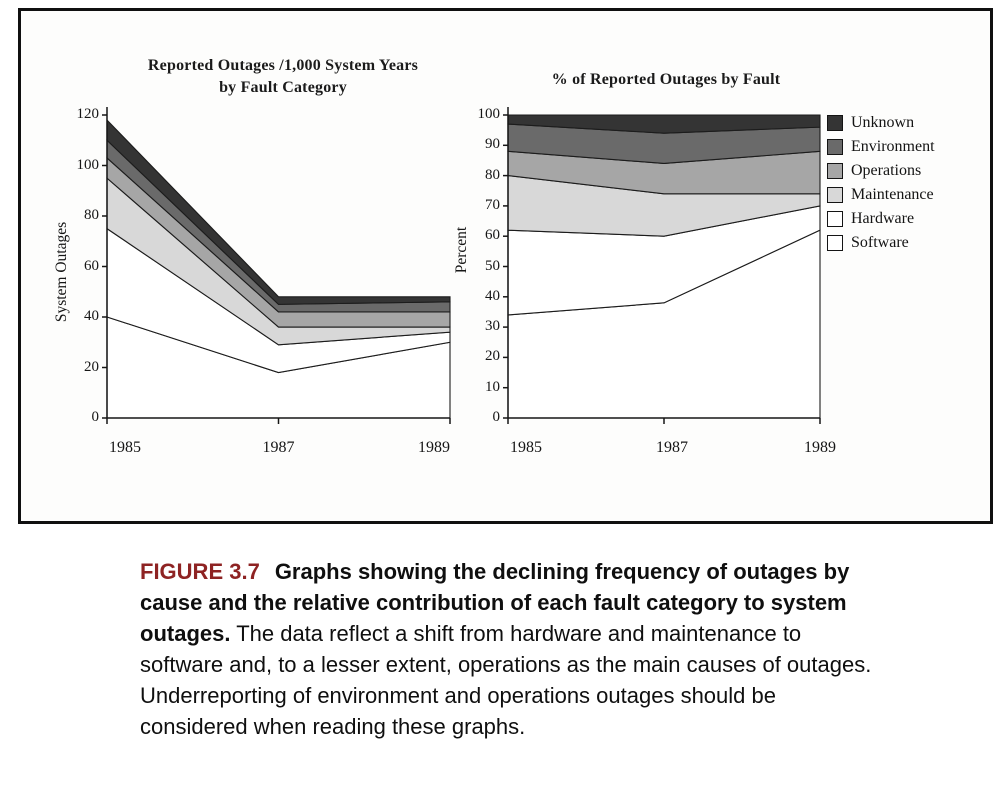  What do you see at coordinates (492, 386) in the screenshot?
I see `y-tick-label: 10` at bounding box center [492, 386].